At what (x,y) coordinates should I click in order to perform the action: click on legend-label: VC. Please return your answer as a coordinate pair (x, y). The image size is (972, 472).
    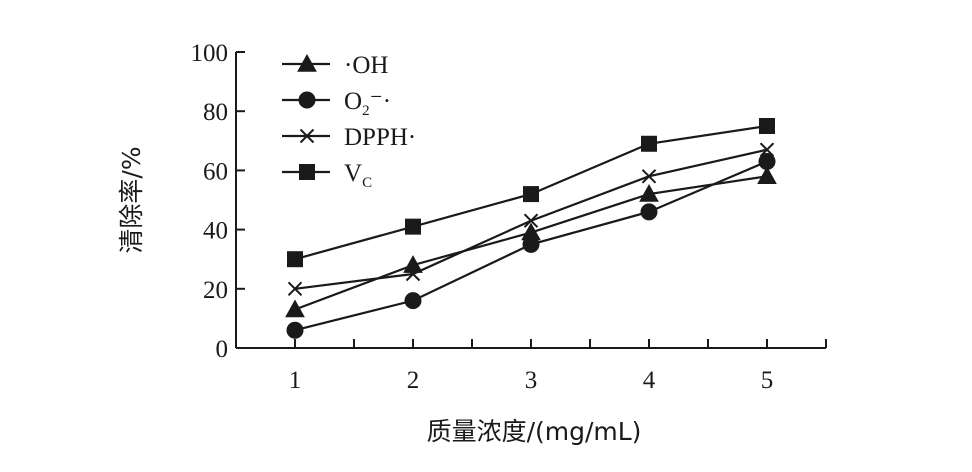
    Looking at the image, I should click on (358, 175).